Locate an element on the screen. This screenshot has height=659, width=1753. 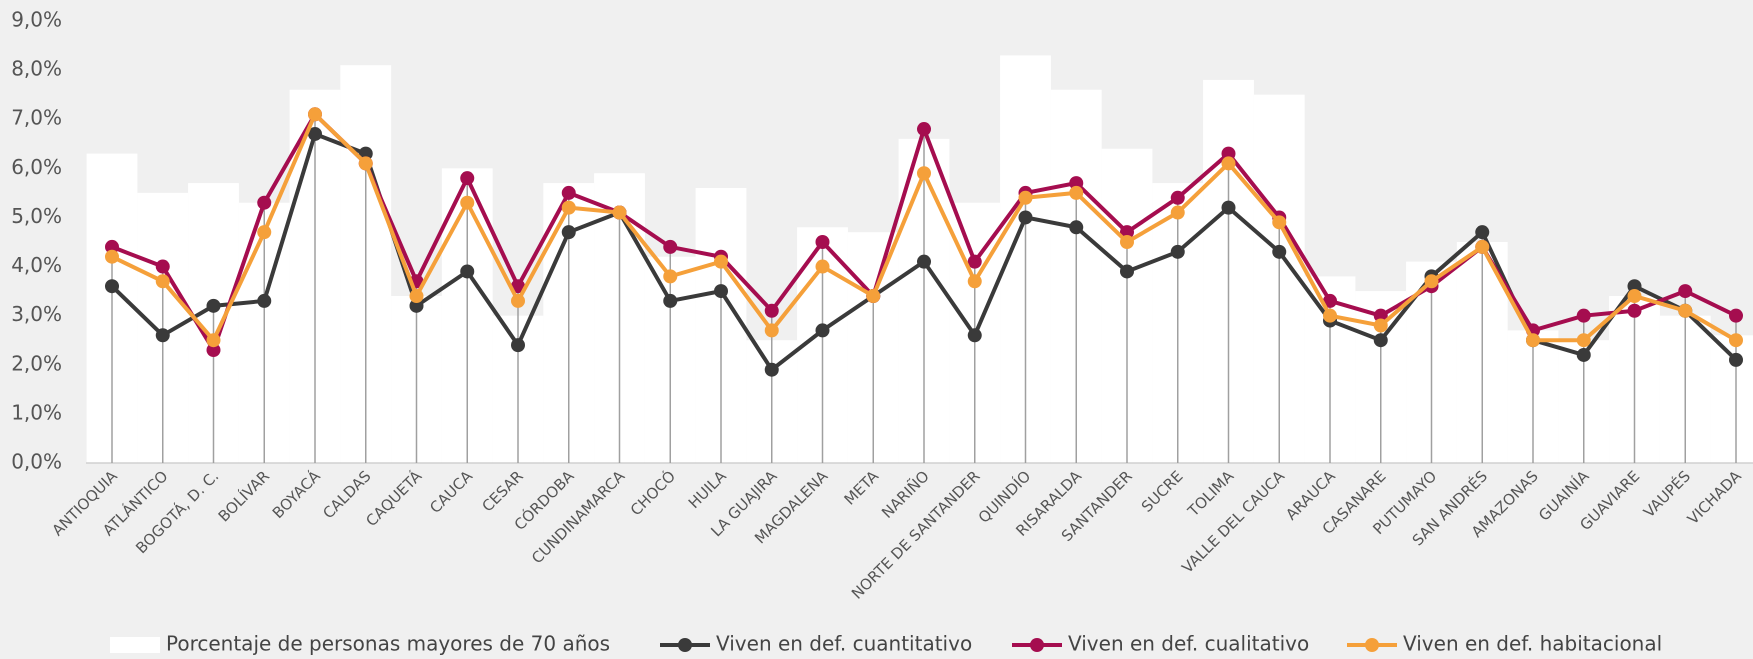
x-tick-label: CESAR is located at coordinates (502, 491).